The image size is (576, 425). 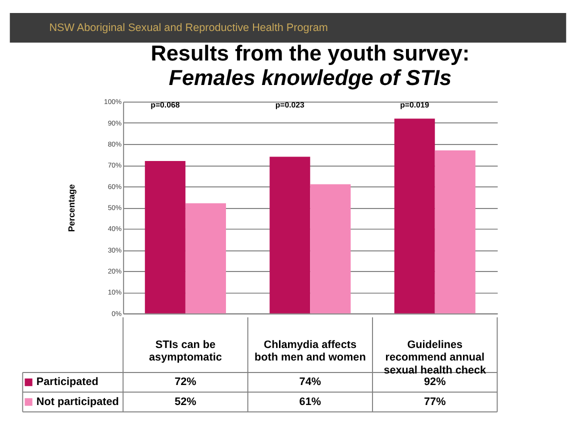 What do you see at coordinates (71, 208) in the screenshot?
I see `y-axis-title: Percentage` at bounding box center [71, 208].